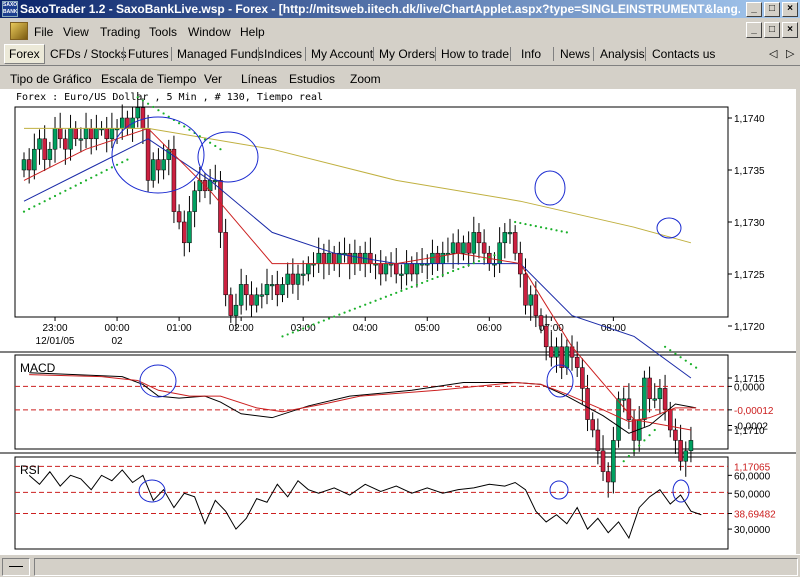 The image size is (800, 577). I want to click on menu-file: File, so click(44, 32).